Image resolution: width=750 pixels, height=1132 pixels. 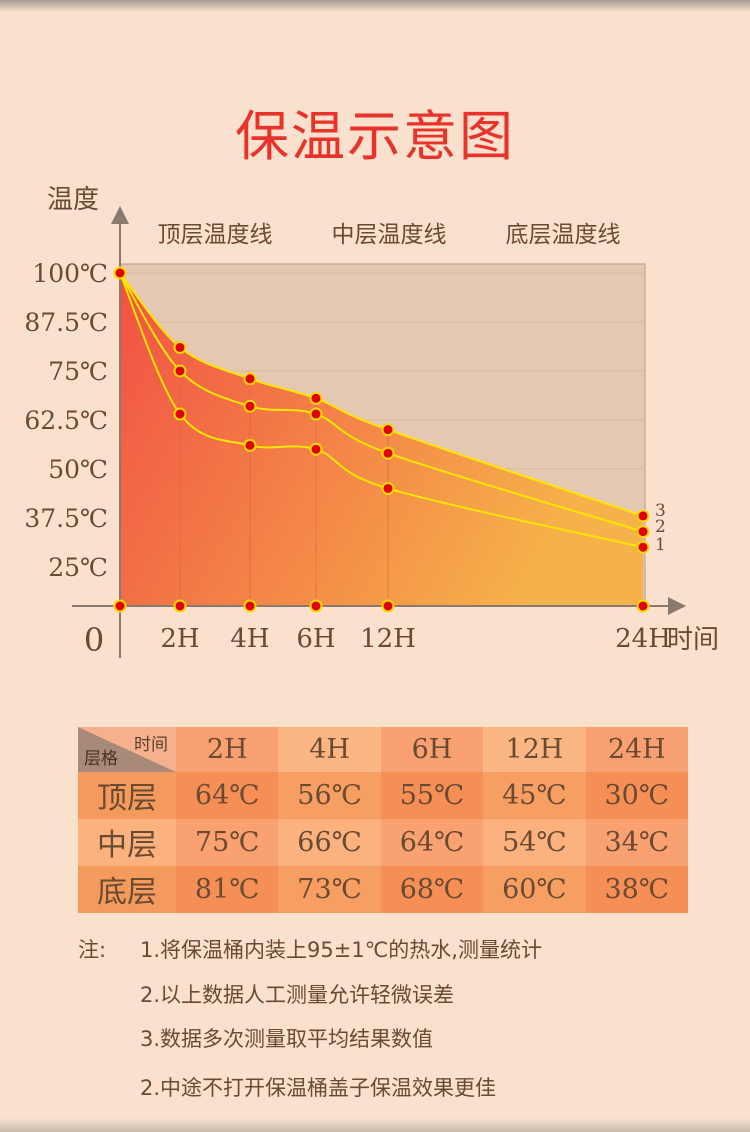 What do you see at coordinates (127, 795) in the screenshot?
I see `row-label: 顶层` at bounding box center [127, 795].